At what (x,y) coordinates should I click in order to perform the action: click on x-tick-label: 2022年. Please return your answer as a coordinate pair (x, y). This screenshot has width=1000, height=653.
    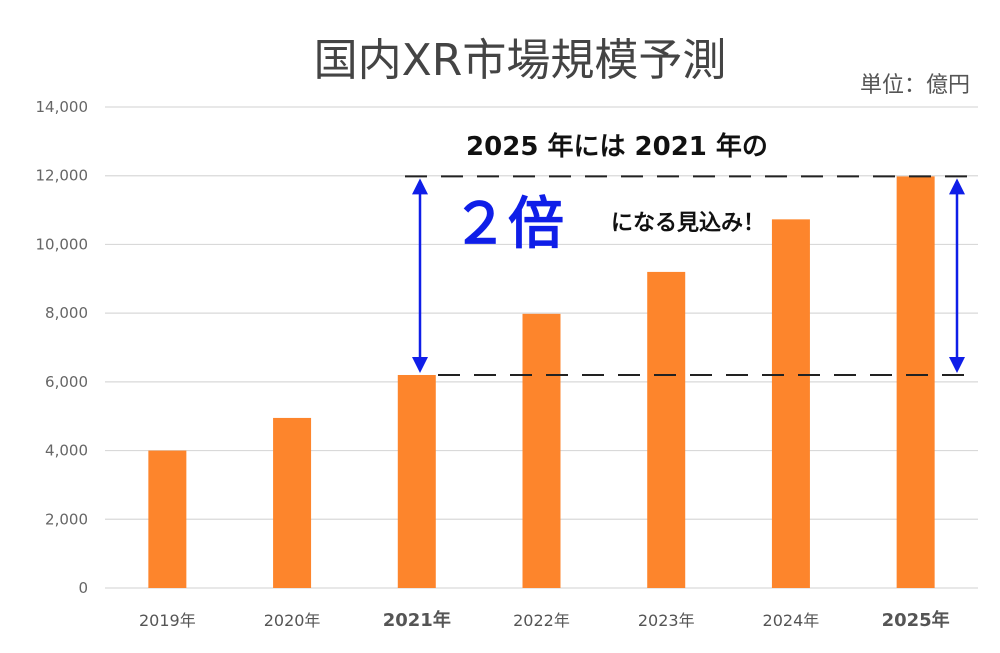
    Looking at the image, I should click on (541, 620).